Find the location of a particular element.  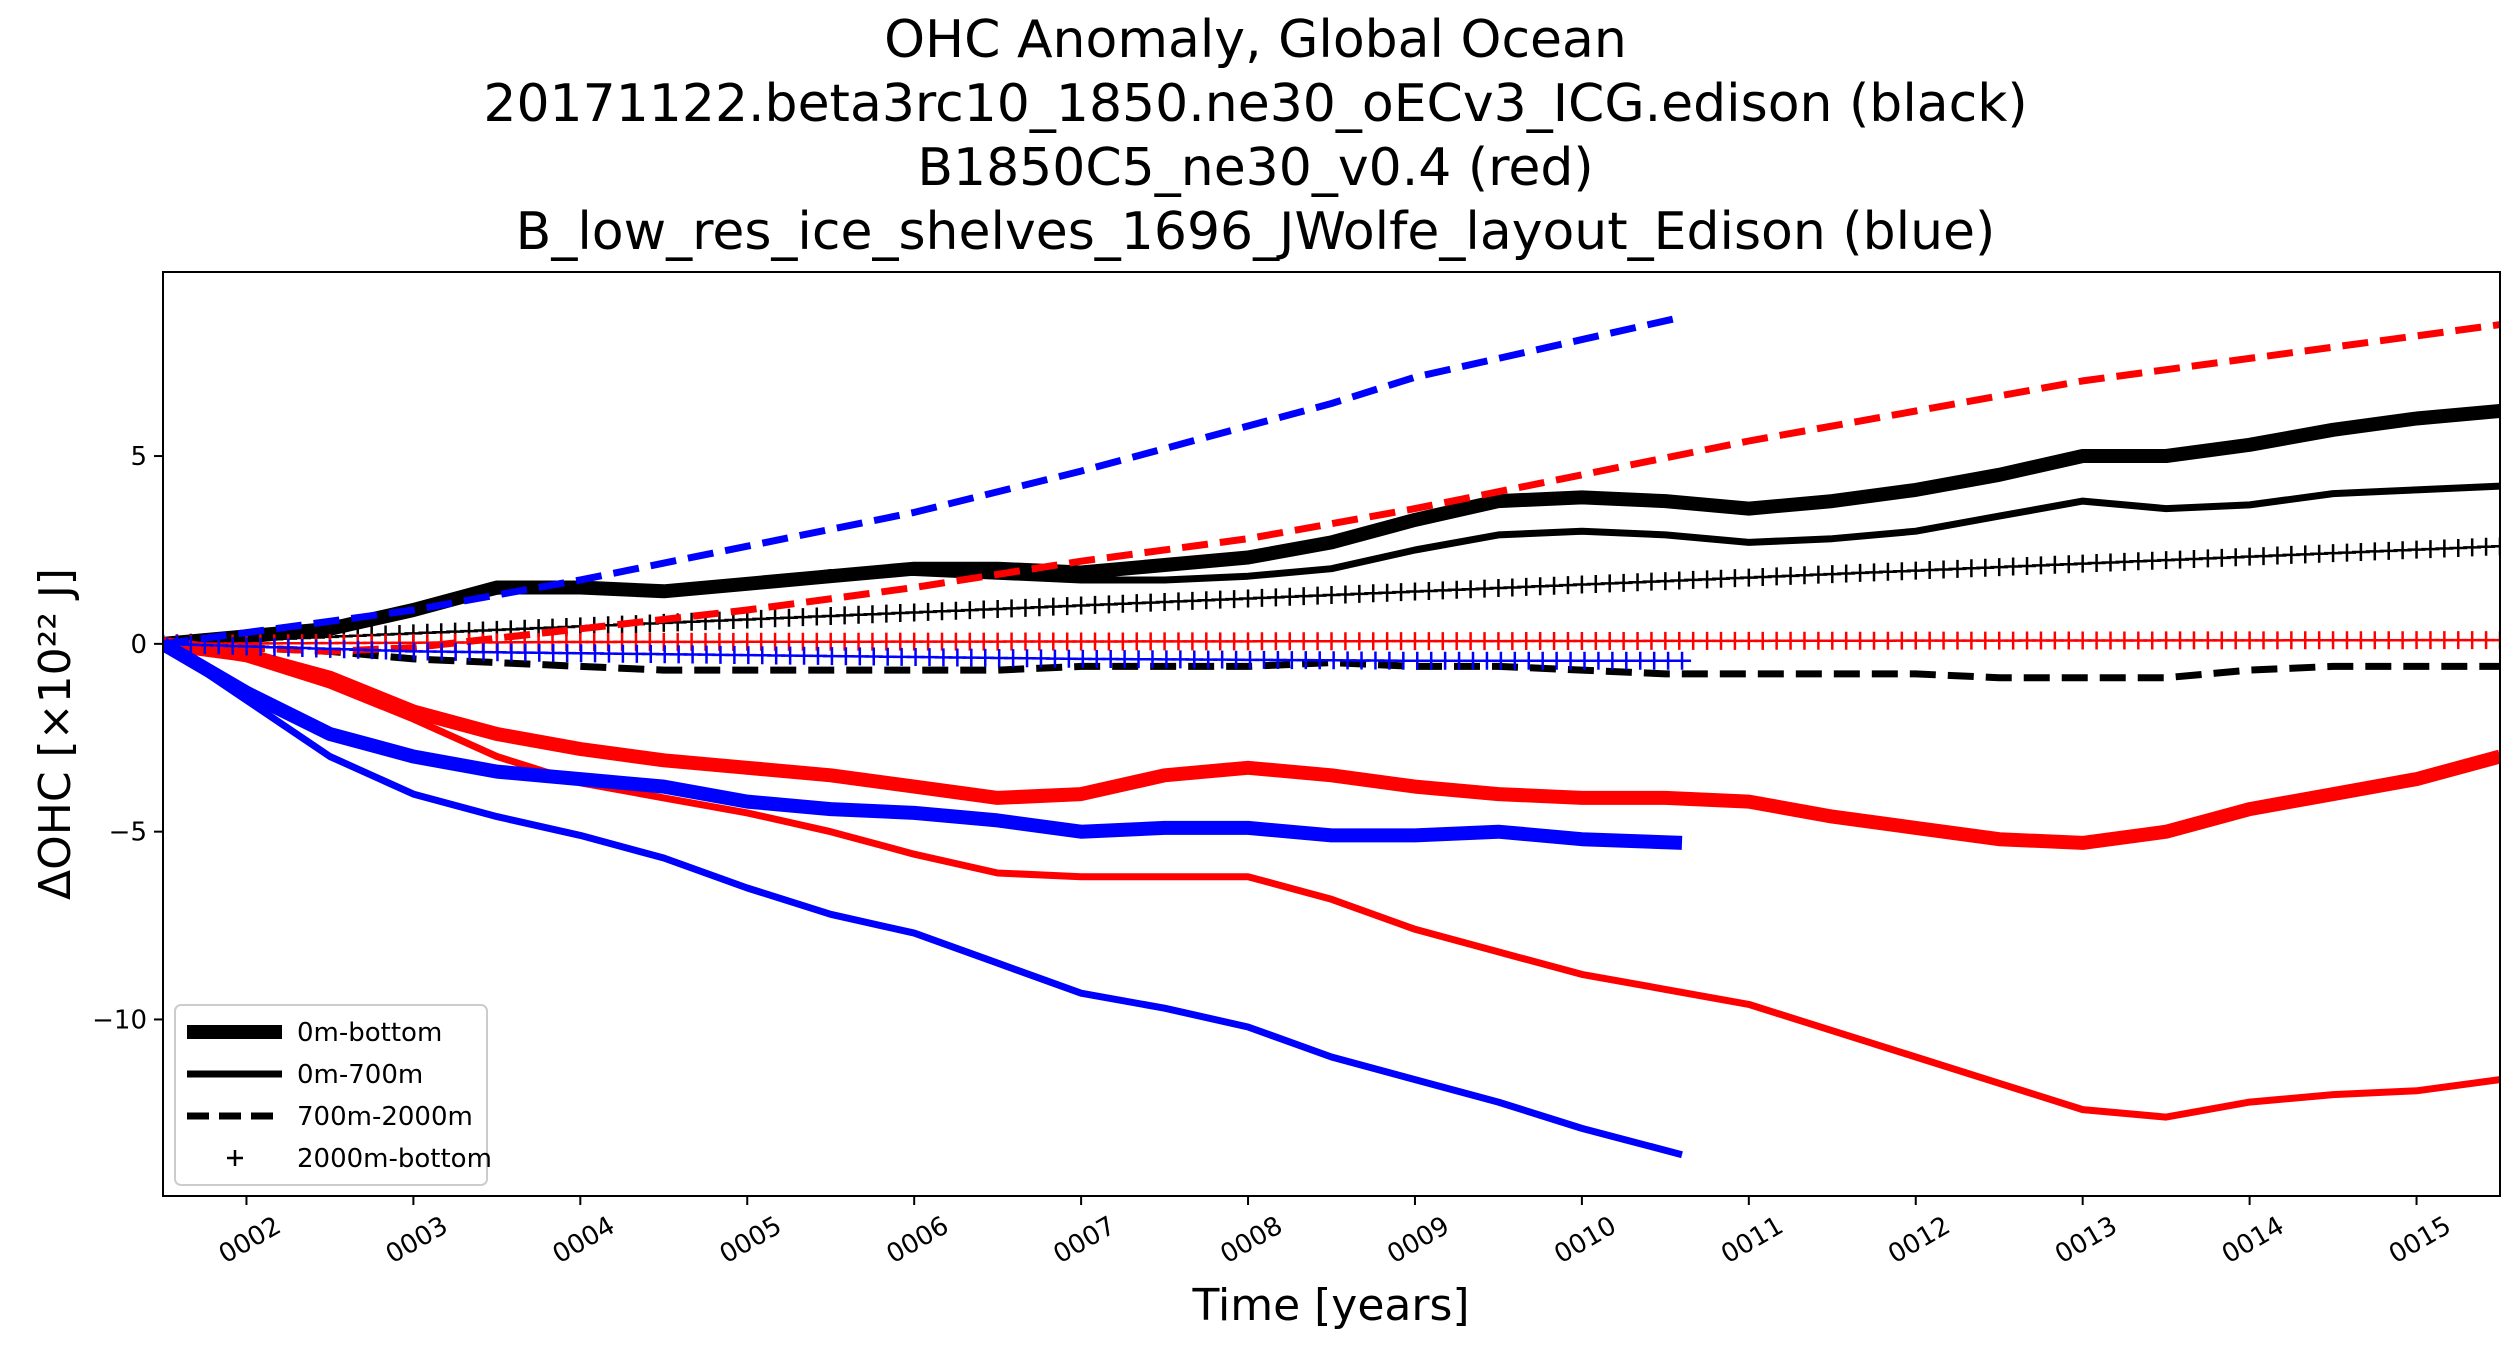

legend-label: 0m-700m is located at coordinates (360, 1075).